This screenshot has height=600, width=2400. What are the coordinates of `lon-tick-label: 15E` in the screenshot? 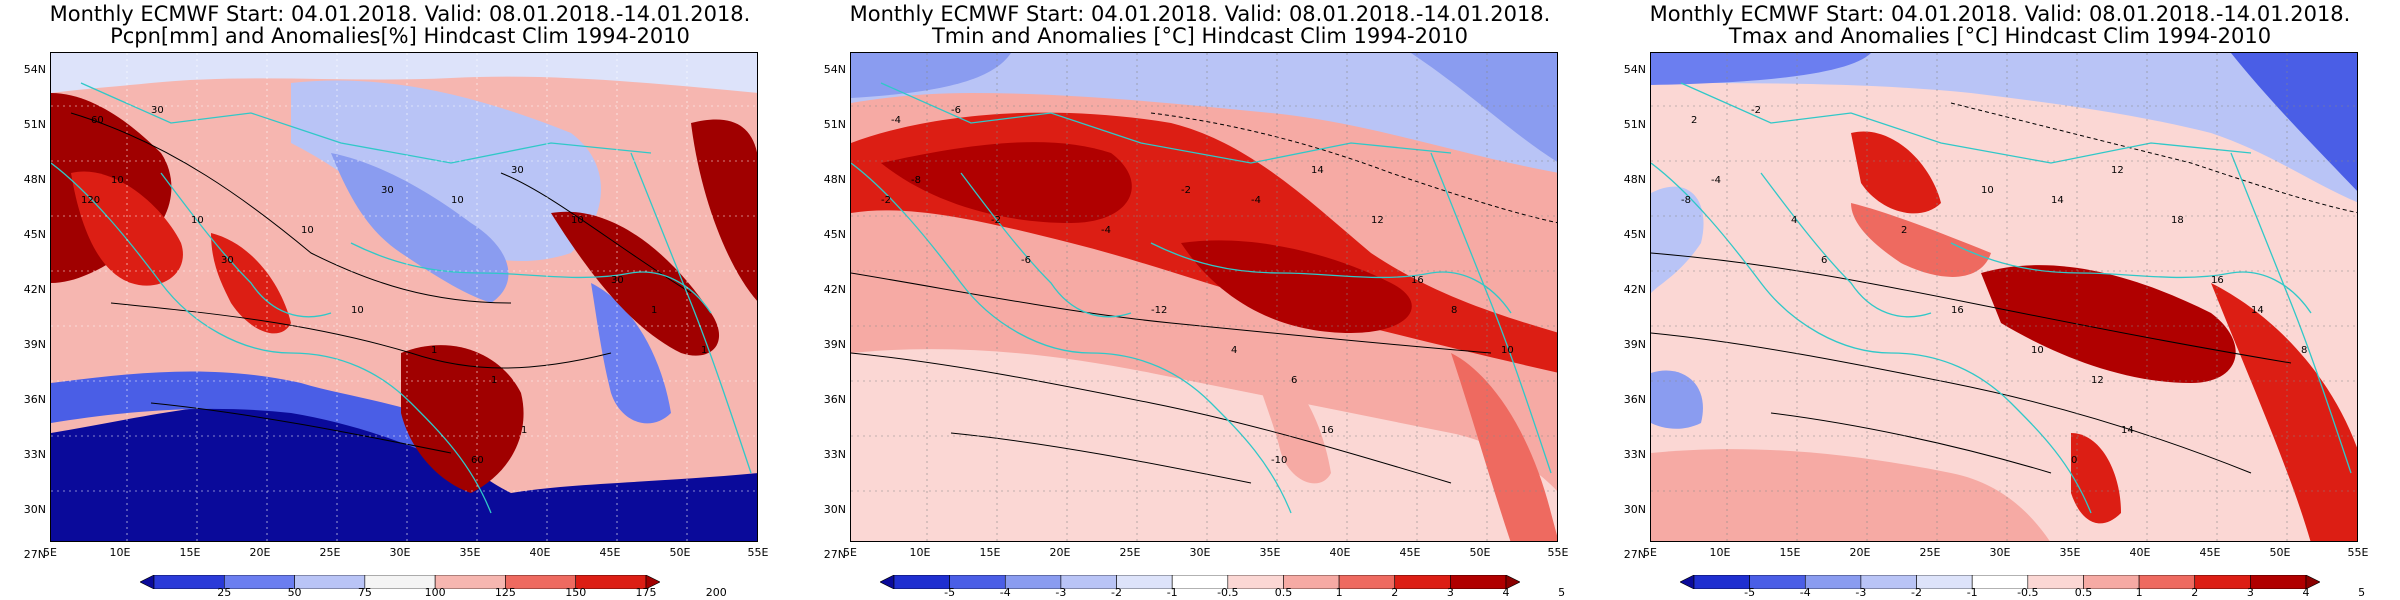 It's located at (1790, 552).